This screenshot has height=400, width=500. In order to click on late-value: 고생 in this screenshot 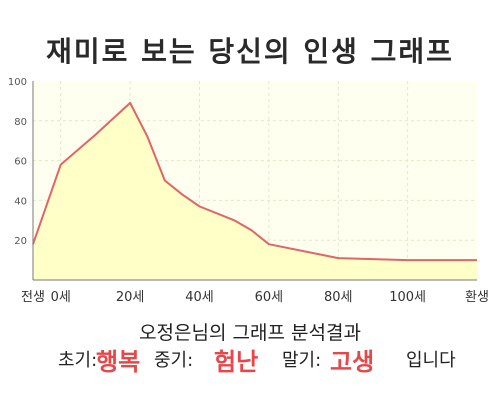, I will do `click(352, 362)`.